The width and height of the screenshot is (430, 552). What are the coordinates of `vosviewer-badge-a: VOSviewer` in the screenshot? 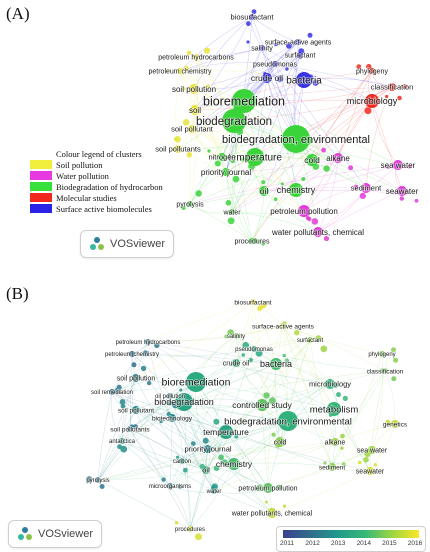 It's located at (127, 244).